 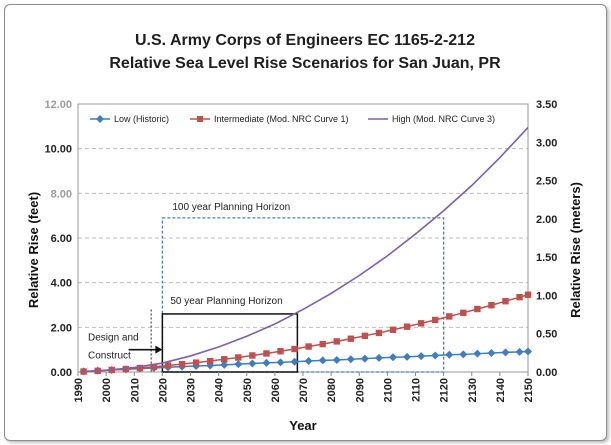 I want to click on planning-horizon-50yr-label: 50 year Planning Horizon, so click(x=226, y=301).